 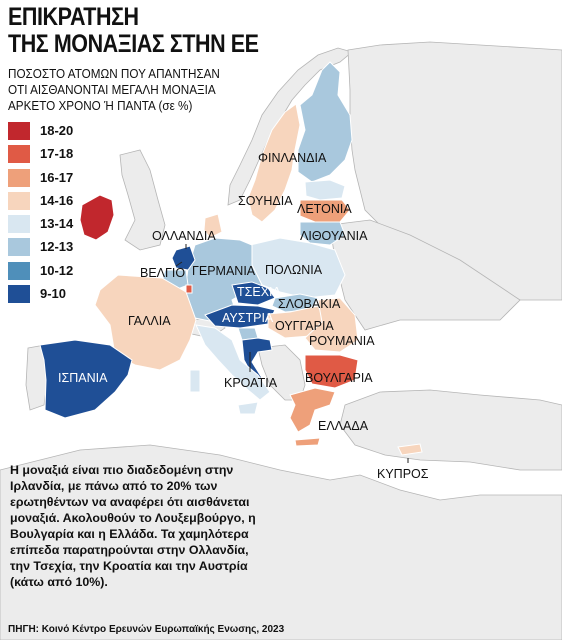 I want to click on label-sweden: ΣΟΥΗΔΙΑ, so click(x=265, y=201).